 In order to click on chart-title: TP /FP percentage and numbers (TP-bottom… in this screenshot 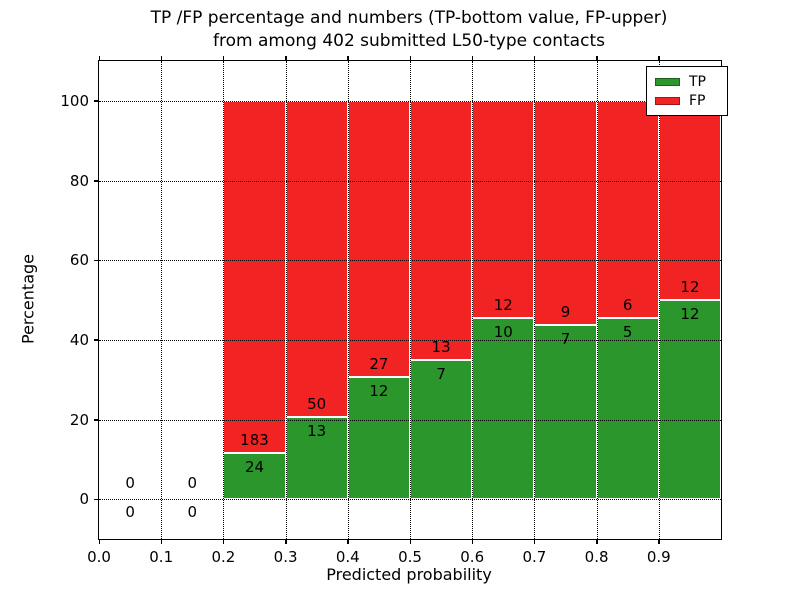, I will do `click(409, 30)`.